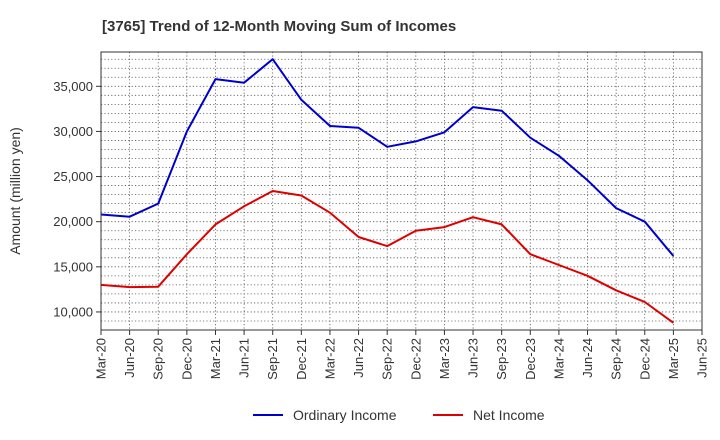 This screenshot has width=720, height=440. What do you see at coordinates (158, 359) in the screenshot?
I see `x-tick-label: Sep-20` at bounding box center [158, 359].